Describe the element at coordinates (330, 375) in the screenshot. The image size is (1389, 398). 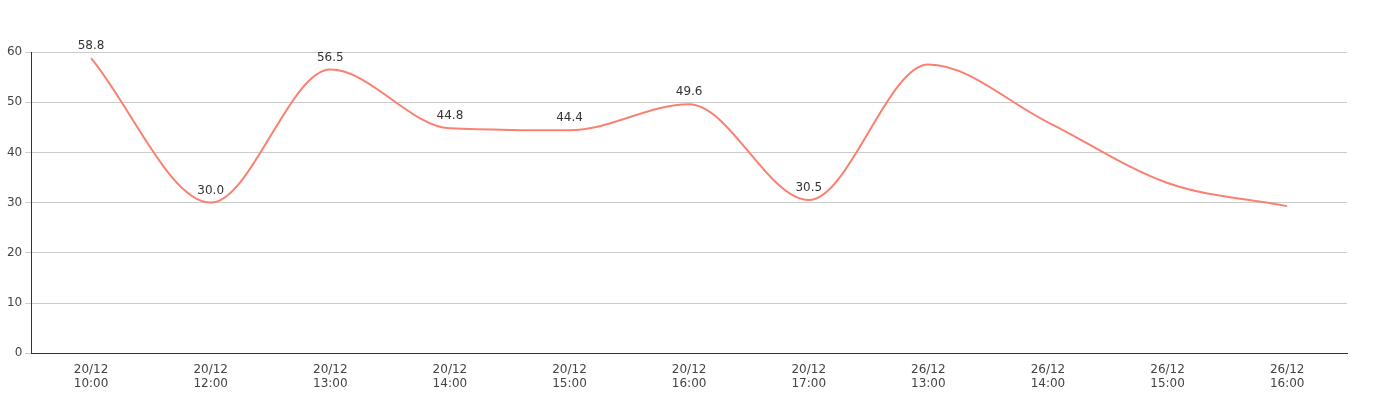
I see `x-tick-label: 20/12 13:00` at that location.